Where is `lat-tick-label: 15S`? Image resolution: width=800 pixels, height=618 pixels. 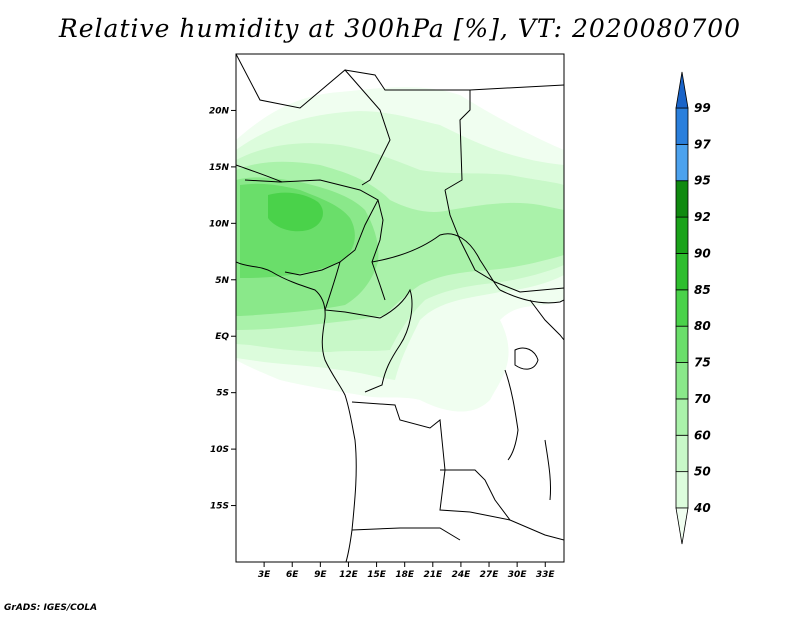
lat-tick-label: 15S is located at coordinates (219, 507).